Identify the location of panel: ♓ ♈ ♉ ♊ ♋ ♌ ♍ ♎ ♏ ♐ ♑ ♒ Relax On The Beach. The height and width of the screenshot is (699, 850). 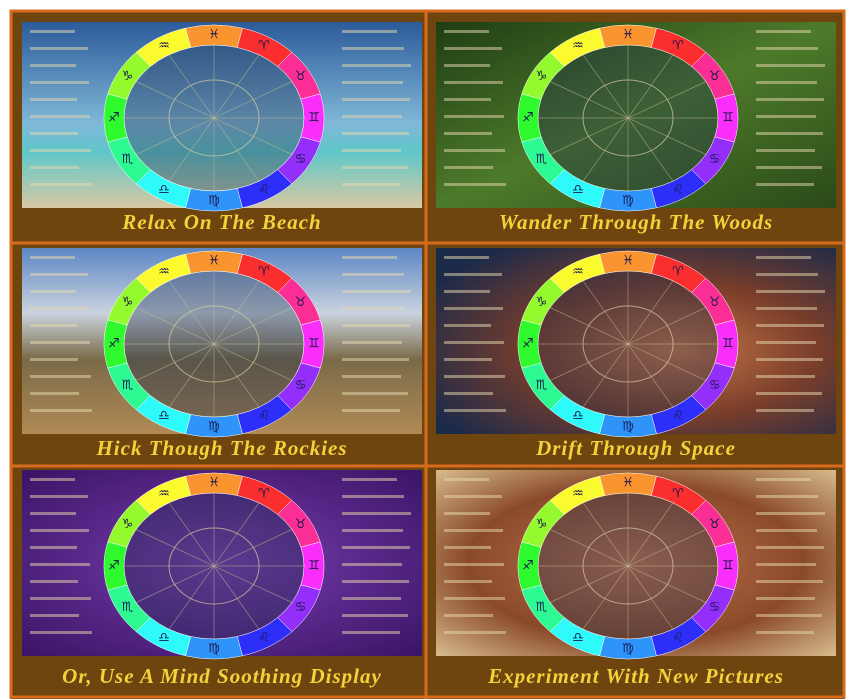
(222, 128).